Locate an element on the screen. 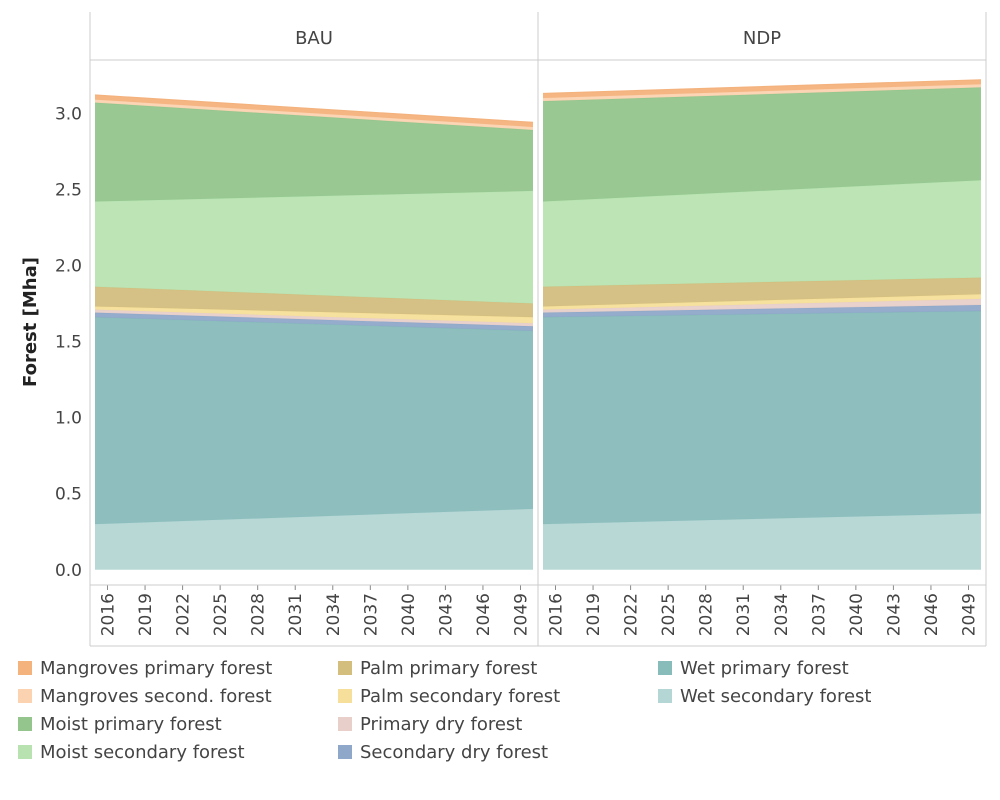 Image resolution: width=1000 pixels, height=800 pixels. legend-item: Palm primary forest is located at coordinates (449, 670).